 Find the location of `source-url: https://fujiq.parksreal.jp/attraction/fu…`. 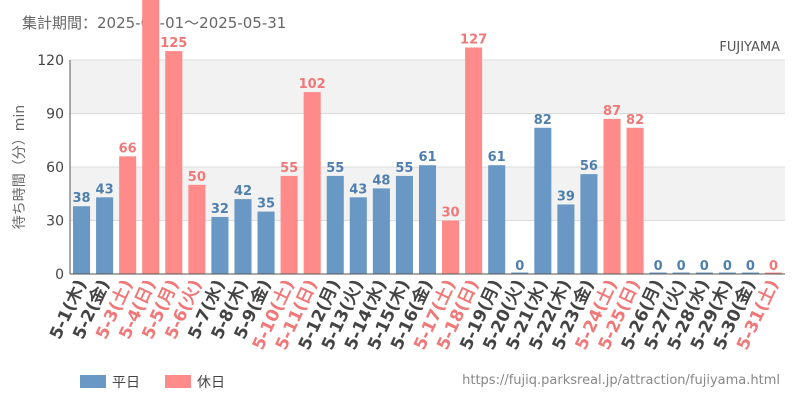

source-url: https://fujiq.parksreal.jp/attraction/fu… is located at coordinates (621, 380).